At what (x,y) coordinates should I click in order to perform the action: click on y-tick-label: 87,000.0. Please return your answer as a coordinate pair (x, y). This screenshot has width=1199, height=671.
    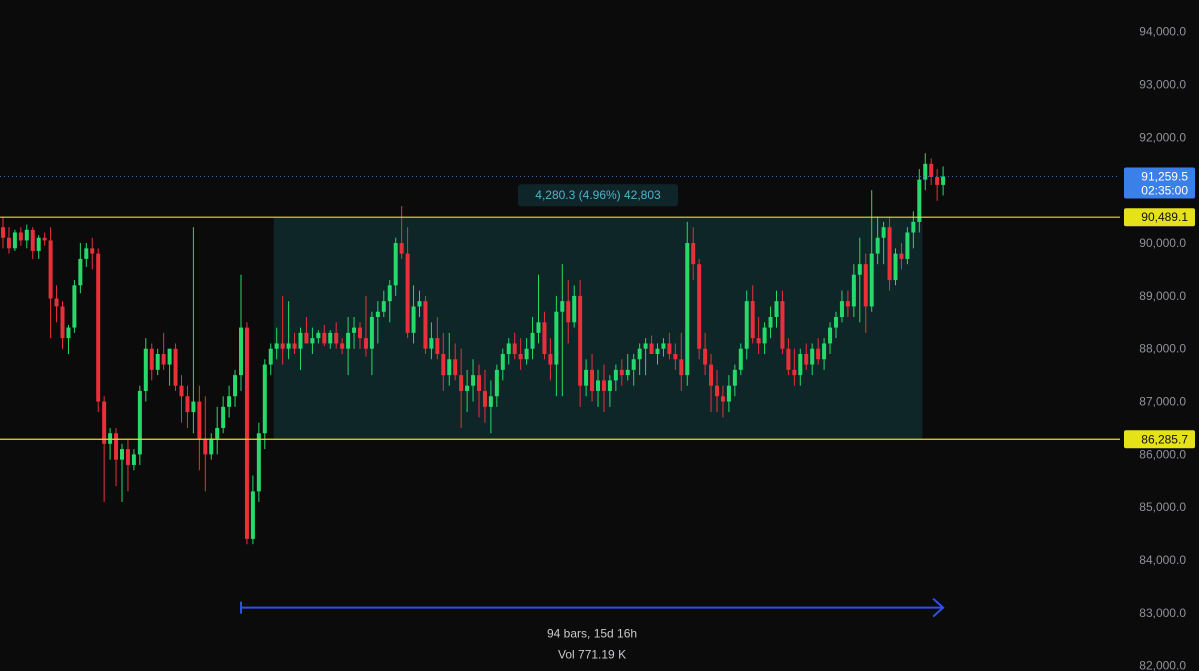
    Looking at the image, I should click on (1162, 402).